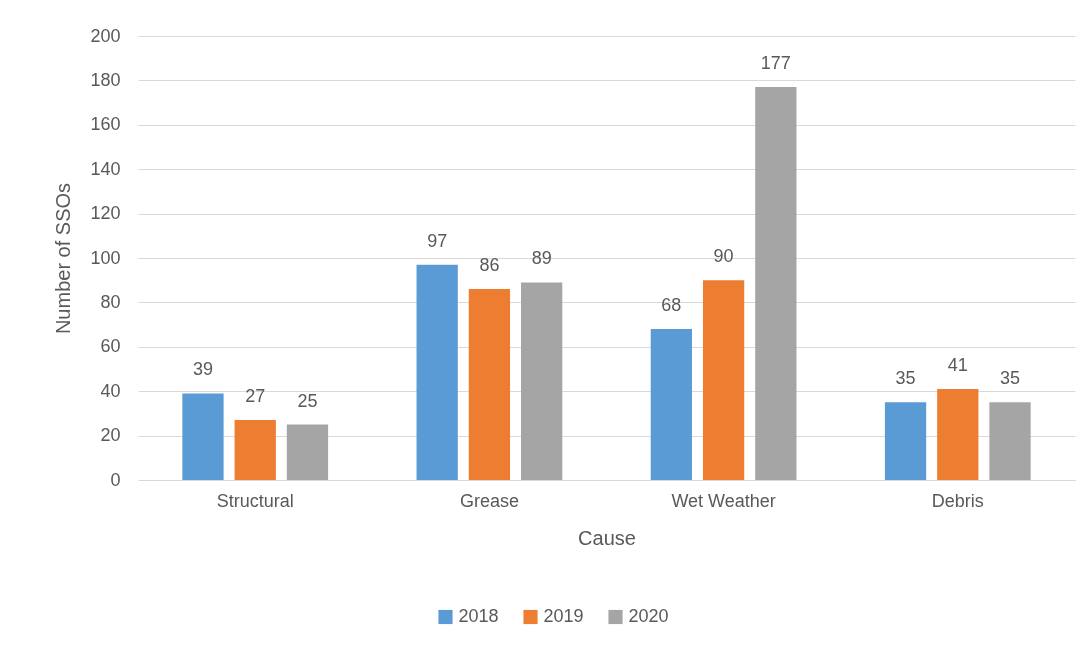 The height and width of the screenshot is (654, 1088). Describe the element at coordinates (723, 256) in the screenshot. I see `data-label: 90` at that location.